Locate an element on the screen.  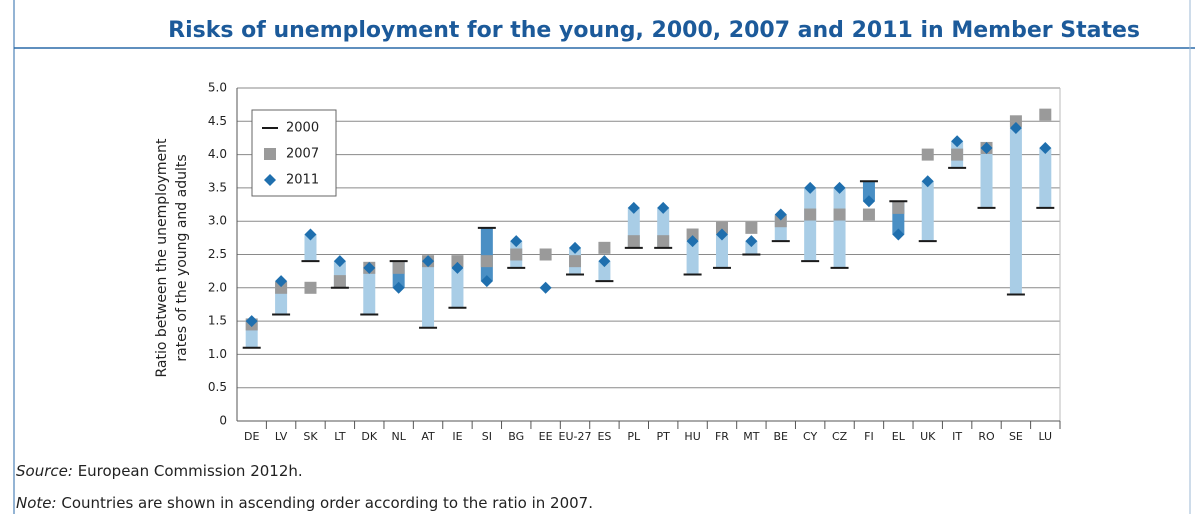
x-tick-label: BG is located at coordinates (516, 436).